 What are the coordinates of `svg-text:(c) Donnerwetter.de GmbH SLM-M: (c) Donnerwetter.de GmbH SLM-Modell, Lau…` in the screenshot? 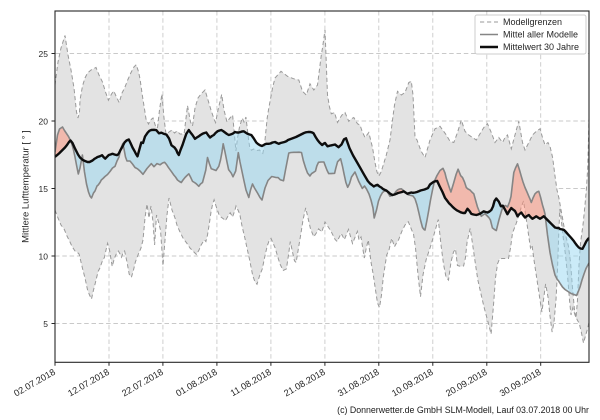 It's located at (463, 410).